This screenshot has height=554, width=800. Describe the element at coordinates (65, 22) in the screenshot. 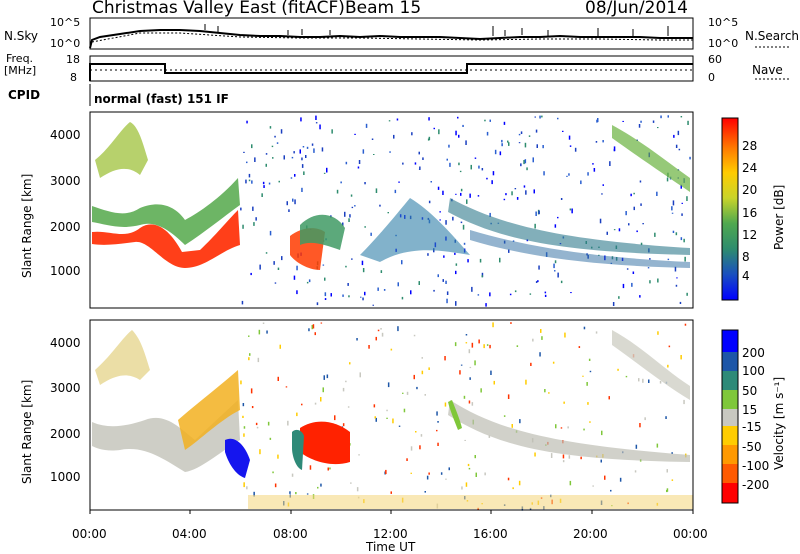

I see `noise-left-tick-high: 10^5` at that location.